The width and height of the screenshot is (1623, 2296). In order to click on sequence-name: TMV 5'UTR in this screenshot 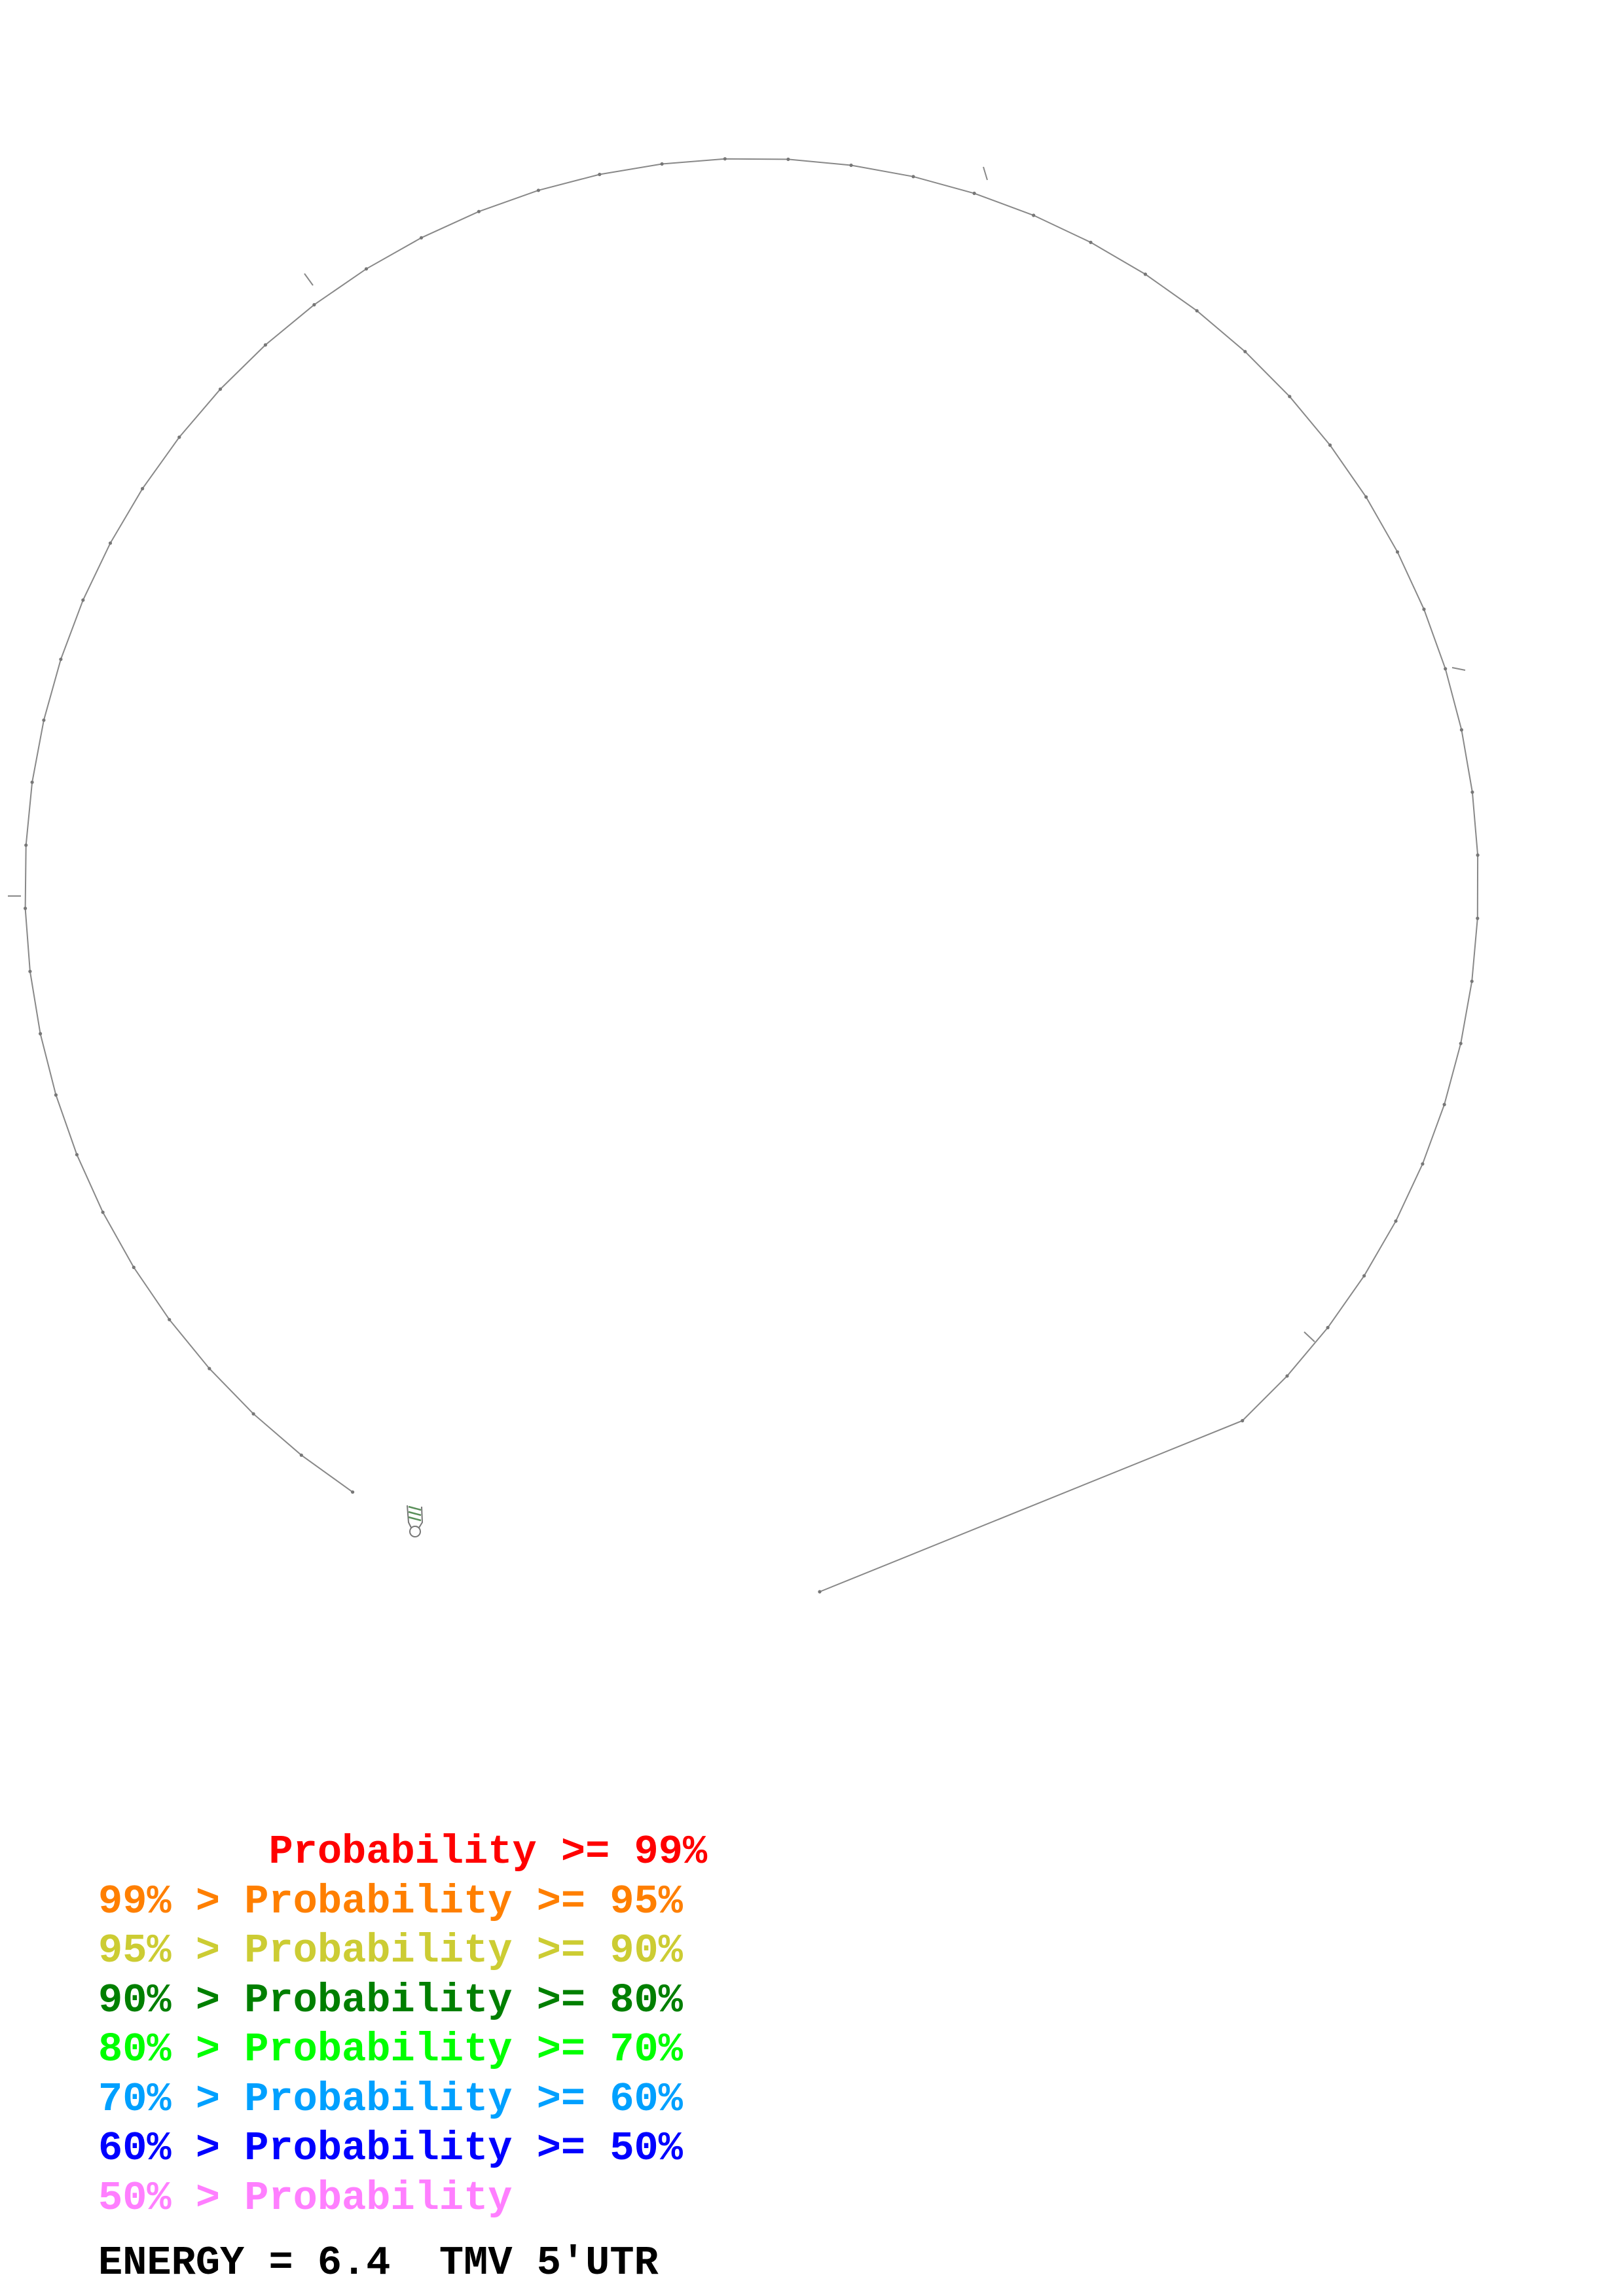, I will do `click(549, 2263)`.